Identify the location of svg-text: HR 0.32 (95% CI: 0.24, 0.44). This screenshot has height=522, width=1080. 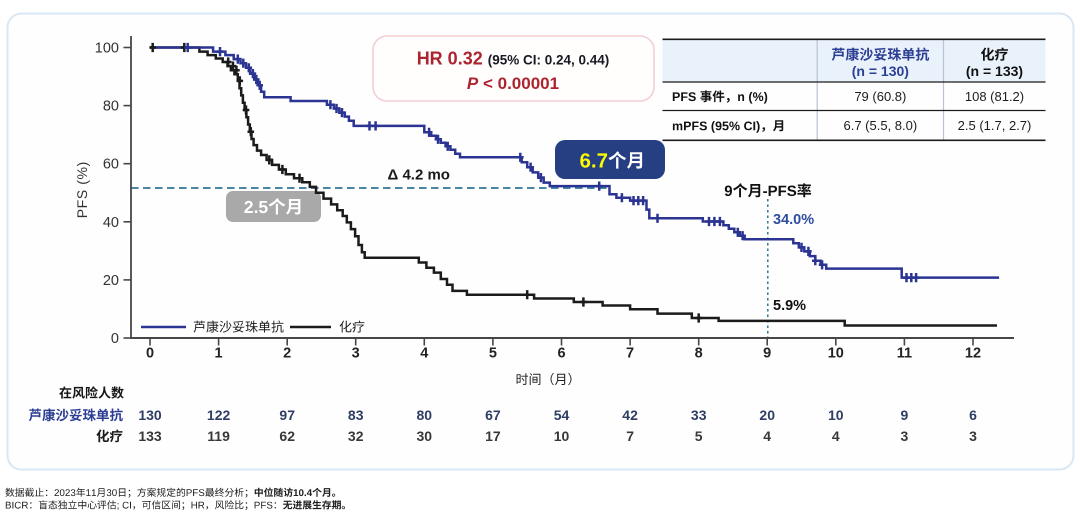
(513, 59).